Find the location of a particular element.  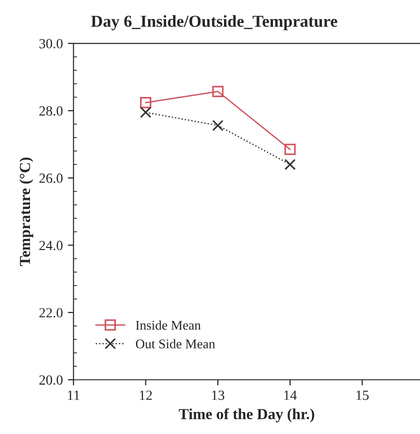

legend-label: Inside Mean is located at coordinates (168, 325).